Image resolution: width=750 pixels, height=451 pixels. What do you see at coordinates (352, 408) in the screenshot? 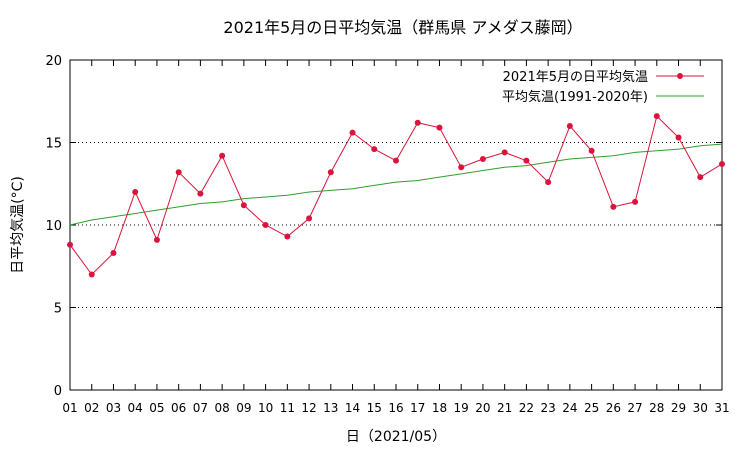
I see `x-tick-label: 14` at bounding box center [352, 408].